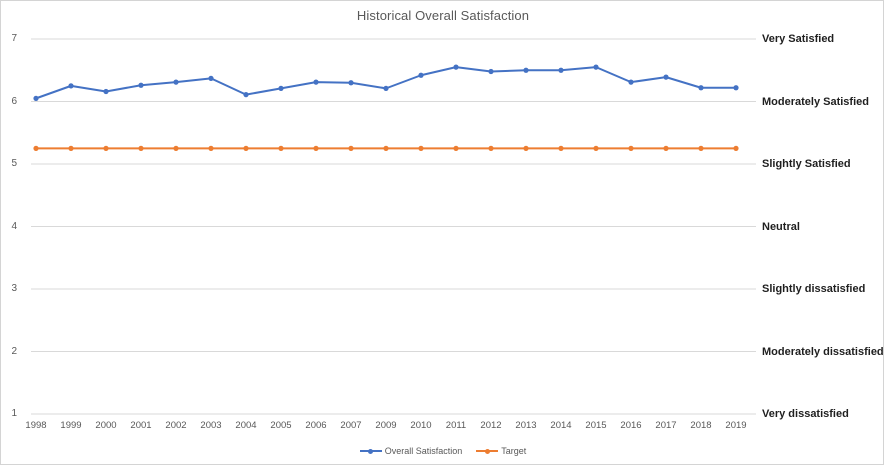 Image resolution: width=884 pixels, height=465 pixels. What do you see at coordinates (14, 101) in the screenshot?
I see `y-tick-label: 6` at bounding box center [14, 101].